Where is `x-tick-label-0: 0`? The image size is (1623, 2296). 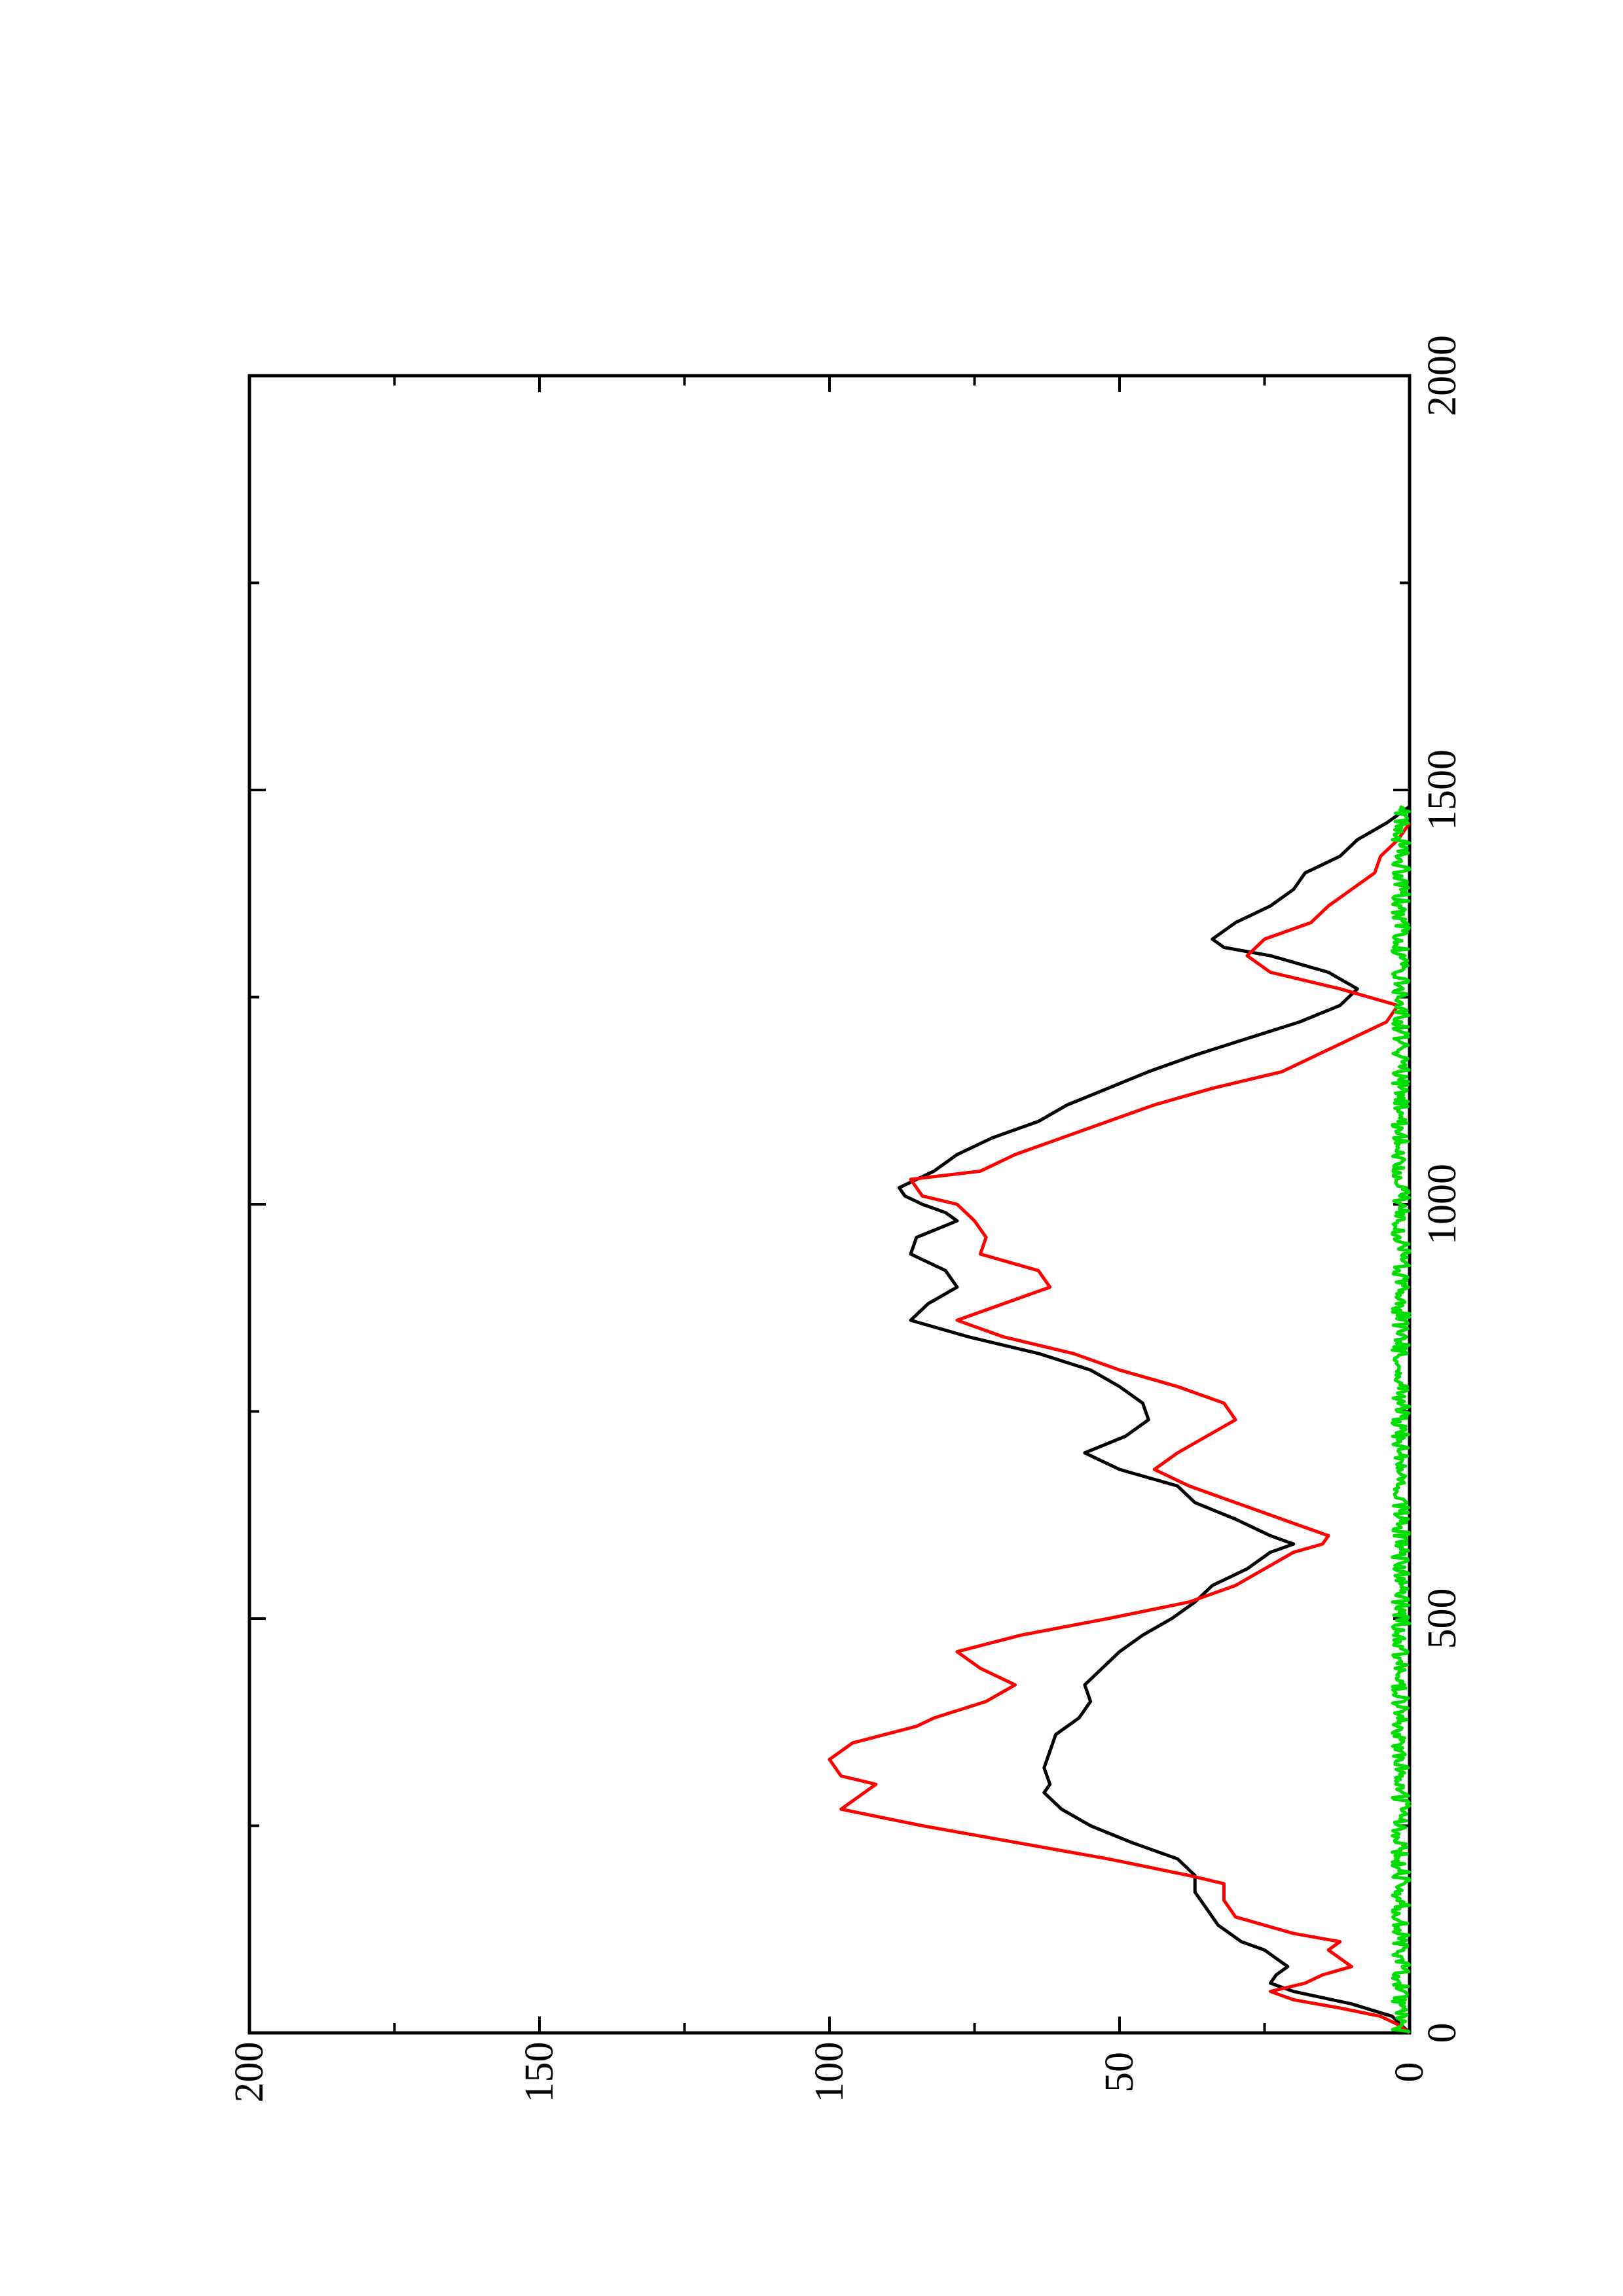
x-tick-label-0: 0 is located at coordinates (1442, 2033).